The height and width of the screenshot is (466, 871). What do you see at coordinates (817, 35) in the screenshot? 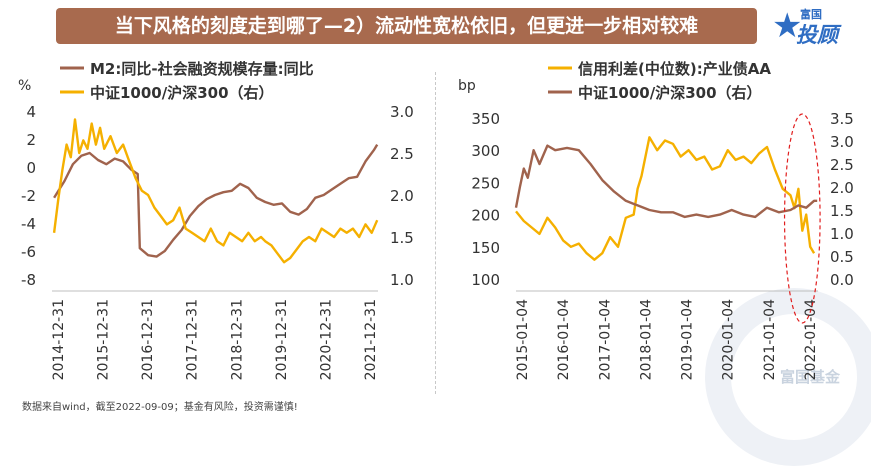
I see `logo-bottom-text: 投顾` at bounding box center [817, 35].